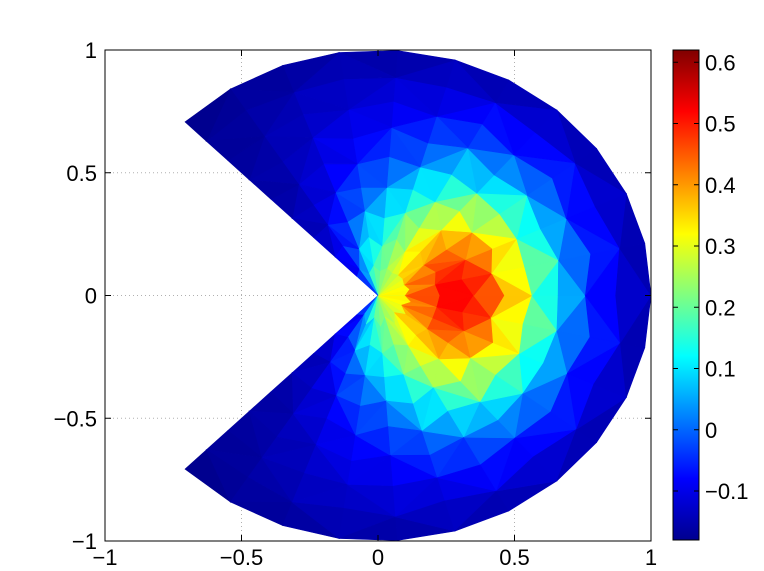  What do you see at coordinates (720, 62) in the screenshot?
I see `colorbar-tick-label: 0.6` at bounding box center [720, 62].